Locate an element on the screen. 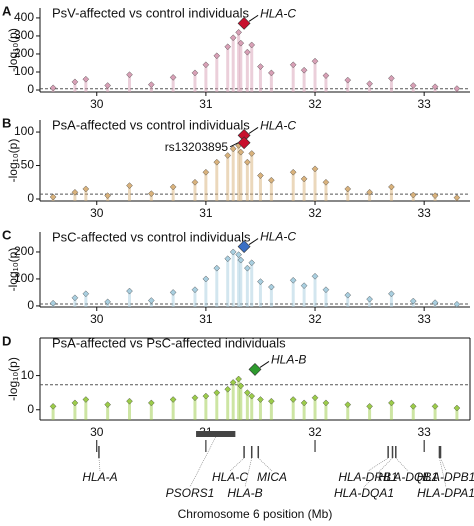  y-tick-label: 200 is located at coordinates (24, 251).